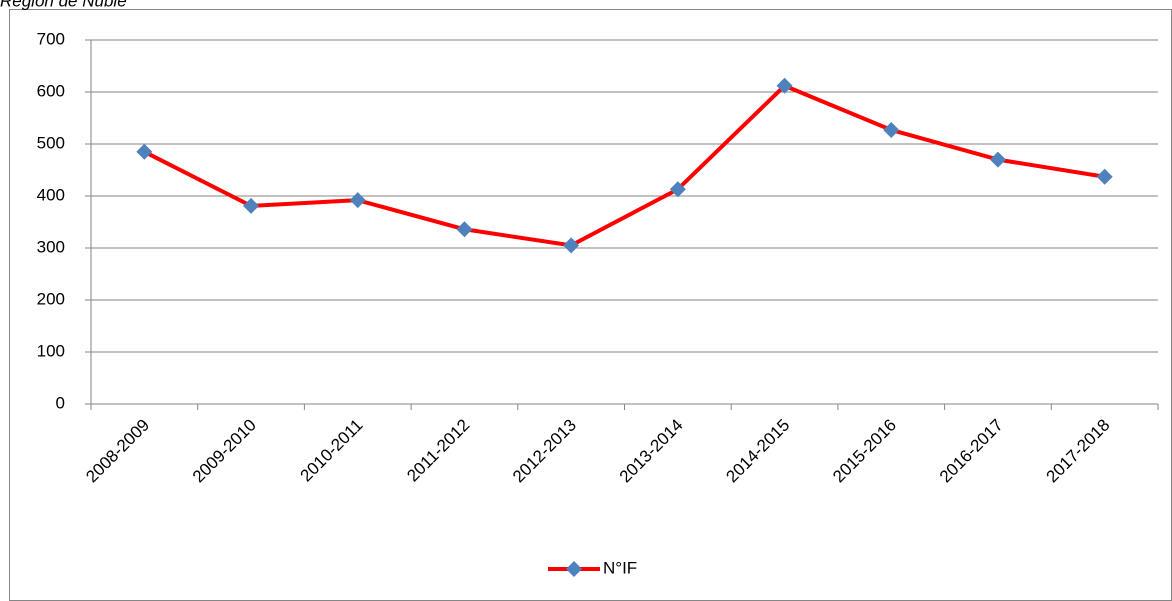  I want to click on y-tick-label: 0, so click(60, 402).